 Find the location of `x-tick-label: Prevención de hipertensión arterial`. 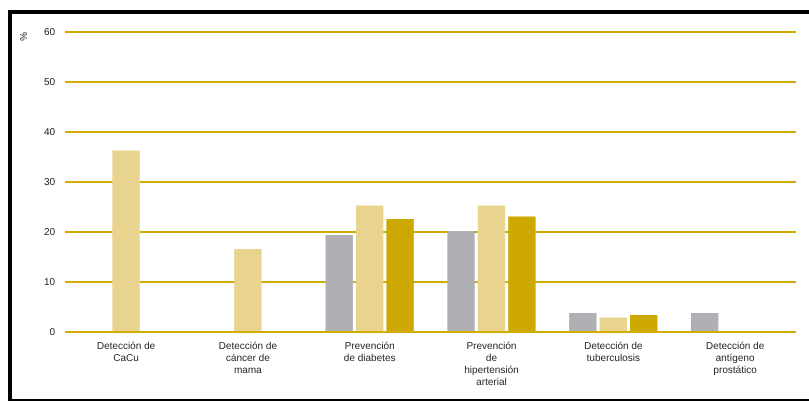

x-tick-label: Prevención de hipertensión arterial is located at coordinates (491, 364).